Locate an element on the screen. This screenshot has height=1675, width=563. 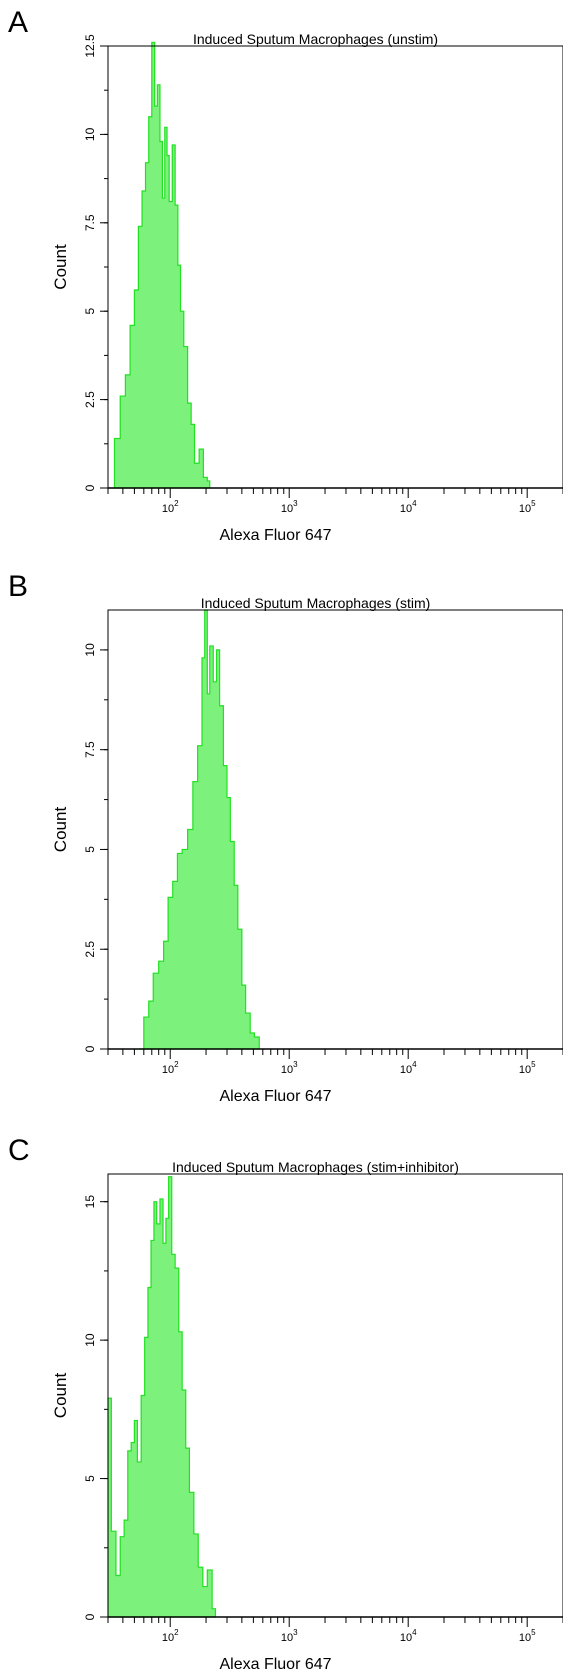
chart-title: Induced Sputum Macrophages (stim) is located at coordinates (316, 603).